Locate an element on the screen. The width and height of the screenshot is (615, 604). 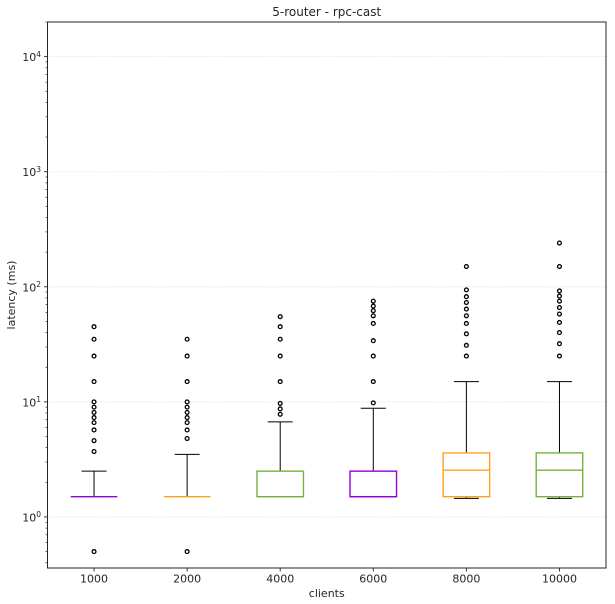
y-tick-label: 10³ is located at coordinates (31, 172).